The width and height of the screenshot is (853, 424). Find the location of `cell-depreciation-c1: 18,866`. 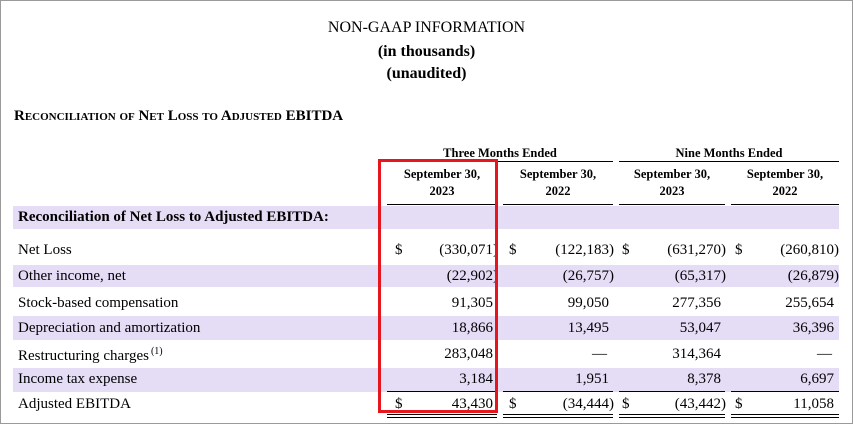

cell-depreciation-c1: 18,866 is located at coordinates (472, 328).